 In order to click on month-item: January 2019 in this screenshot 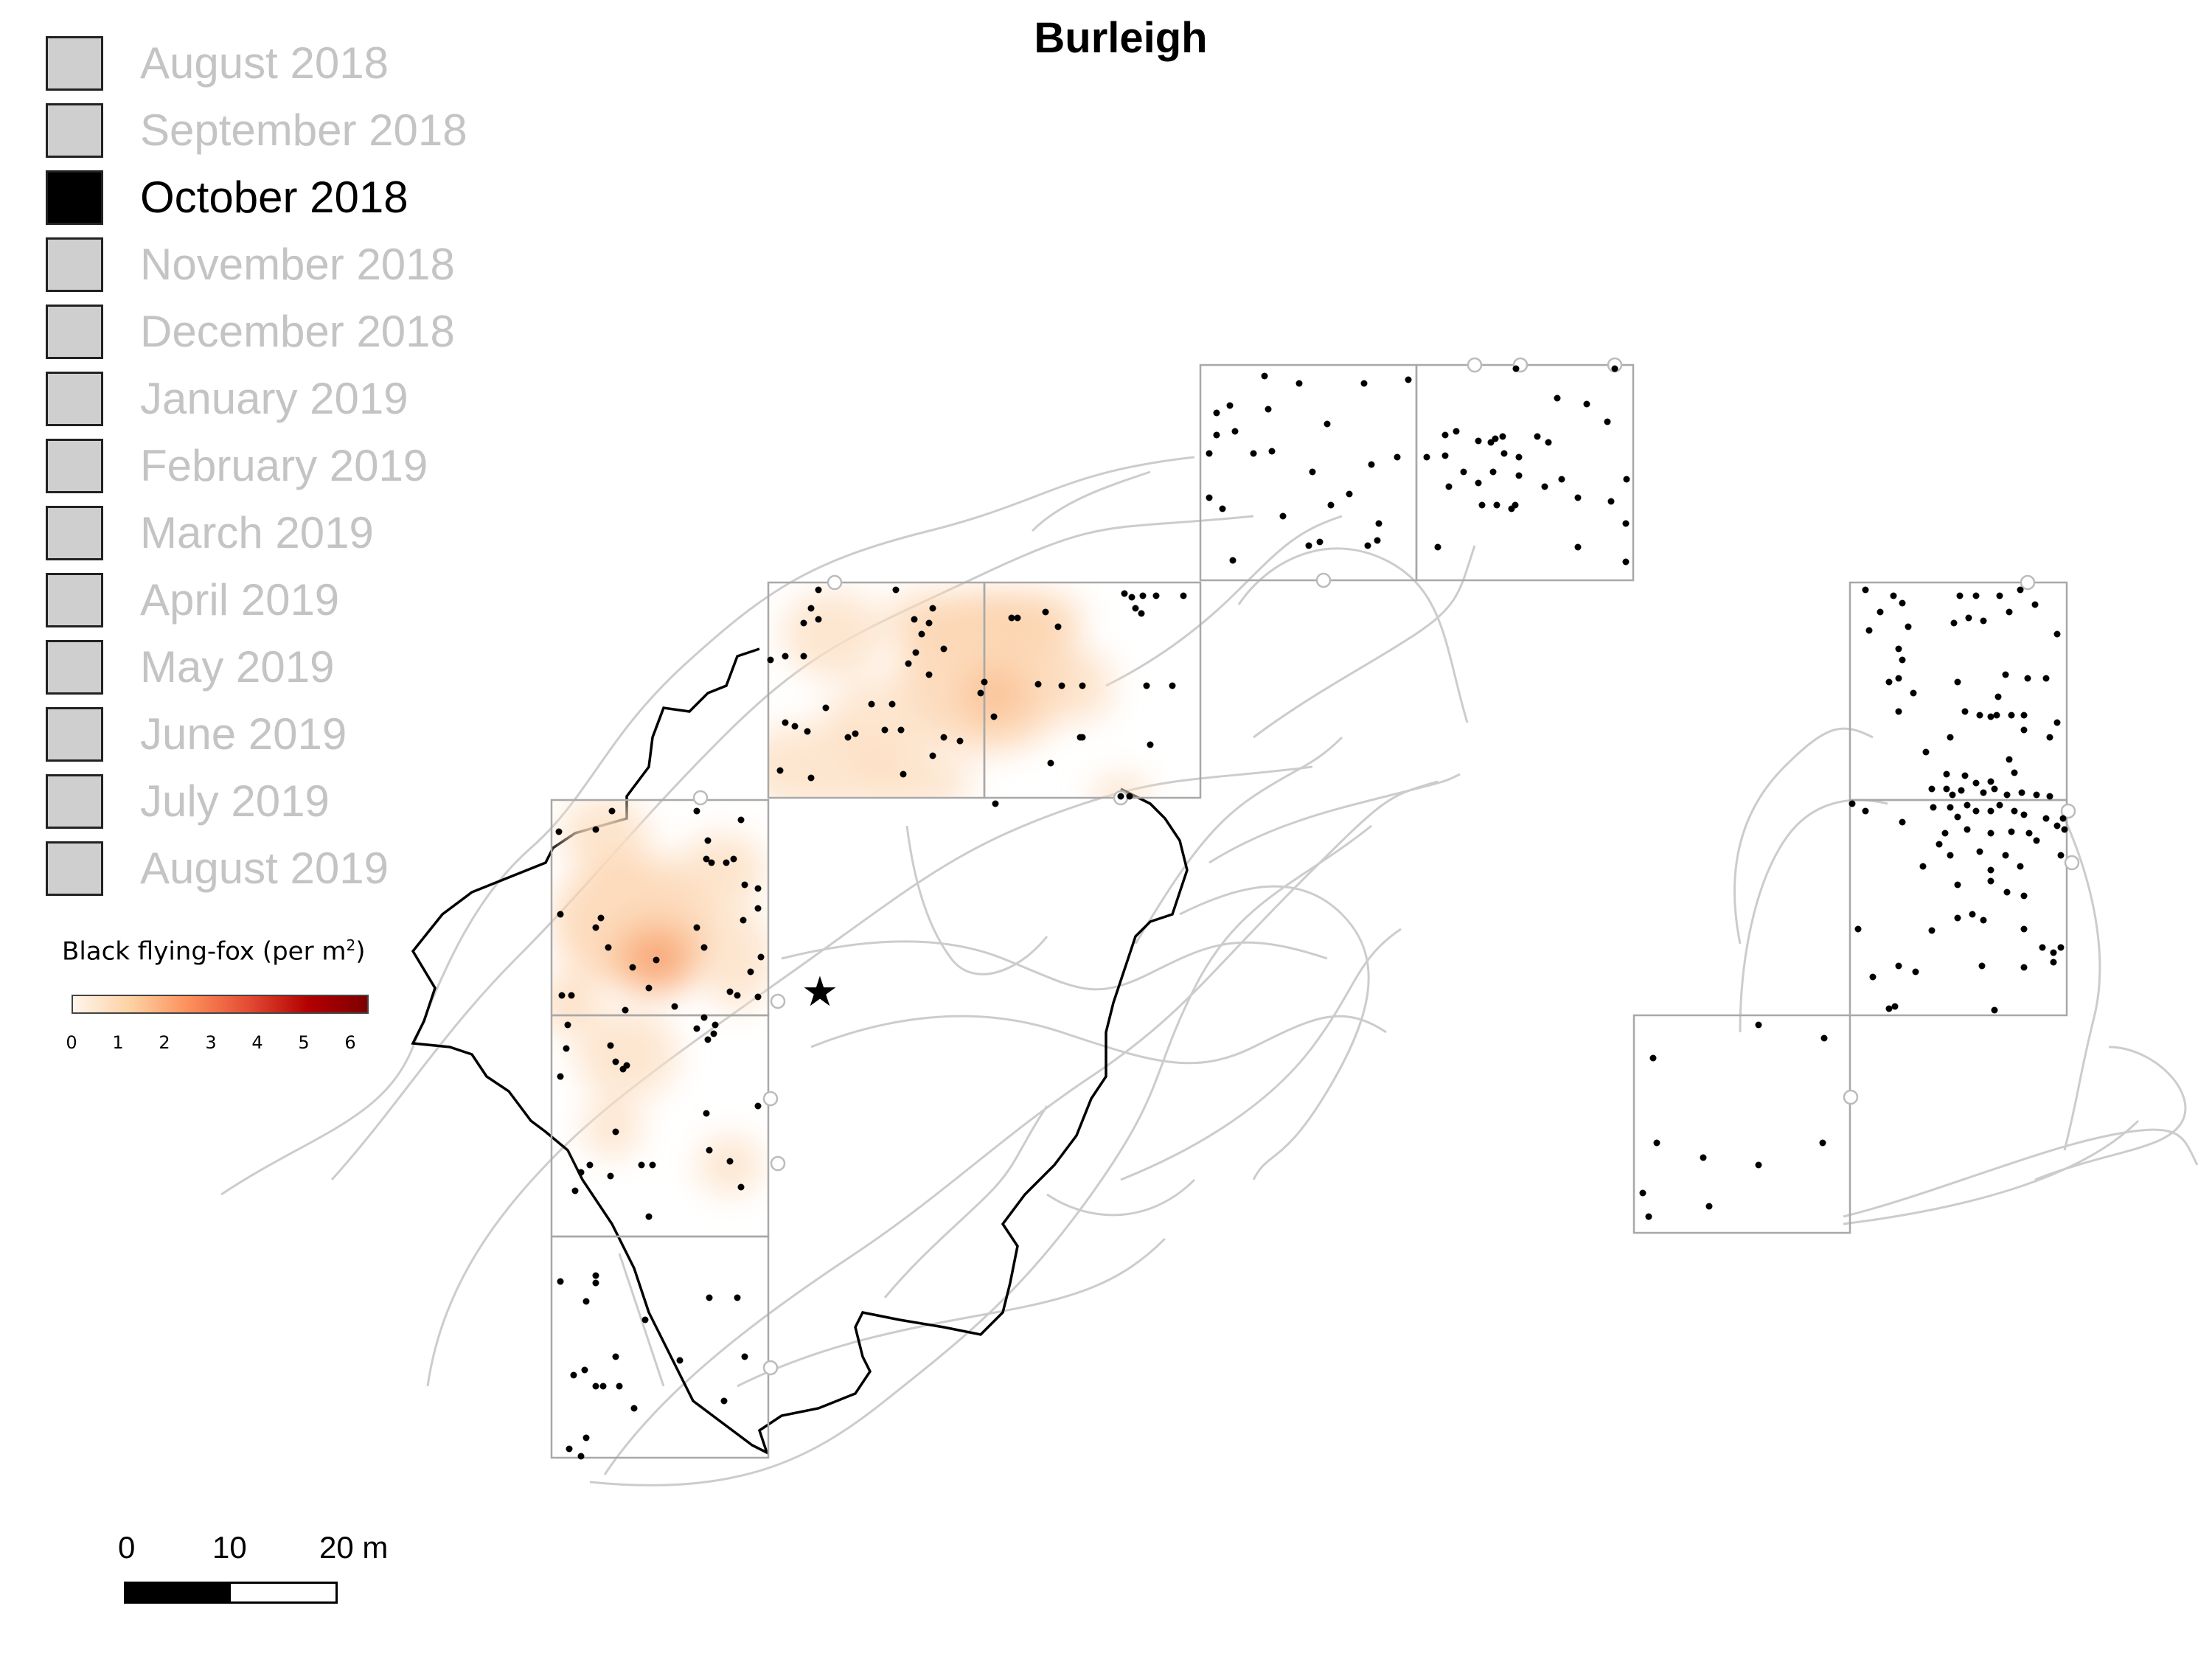, I will do `click(256, 398)`.